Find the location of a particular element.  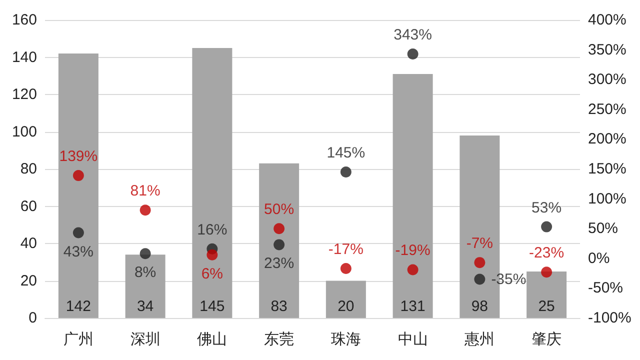

y-tick-label: 60 is located at coordinates (28, 206).